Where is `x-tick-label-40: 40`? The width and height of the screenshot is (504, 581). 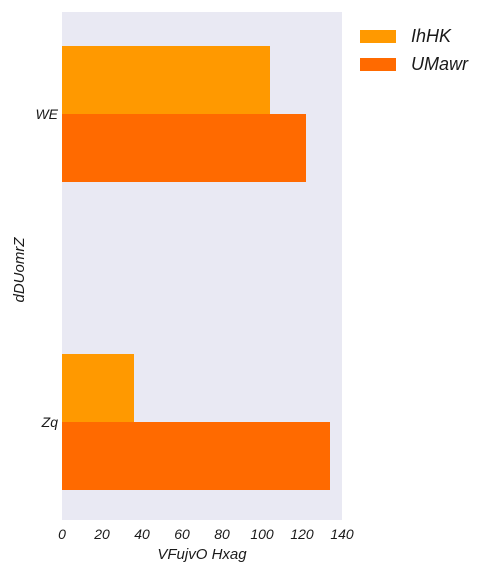 x-tick-label-40: 40 is located at coordinates (142, 534).